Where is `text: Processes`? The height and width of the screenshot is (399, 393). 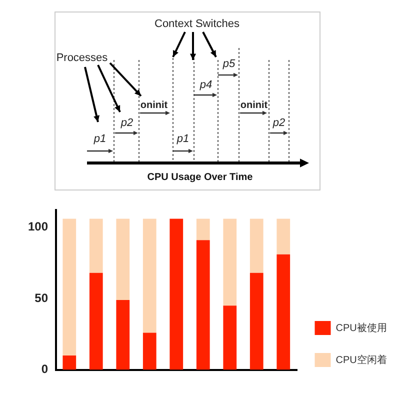 text: Processes is located at coordinates (82, 58).